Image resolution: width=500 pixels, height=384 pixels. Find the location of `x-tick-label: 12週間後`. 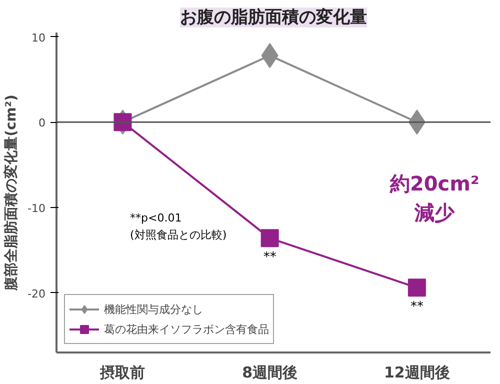

x-tick-label: 12週間後 is located at coordinates (417, 373).